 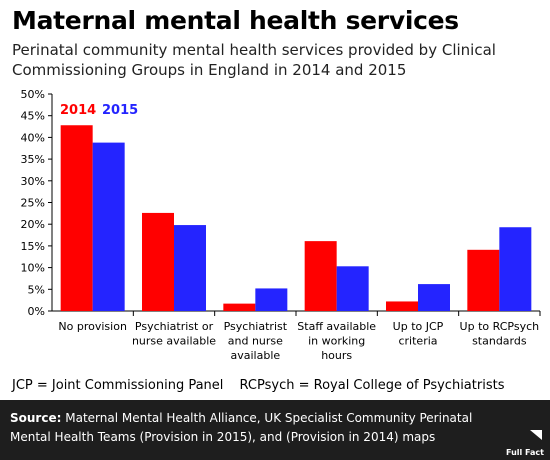 What do you see at coordinates (525, 452) in the screenshot?
I see `full-fact-logo-text: Full Fact` at bounding box center [525, 452].